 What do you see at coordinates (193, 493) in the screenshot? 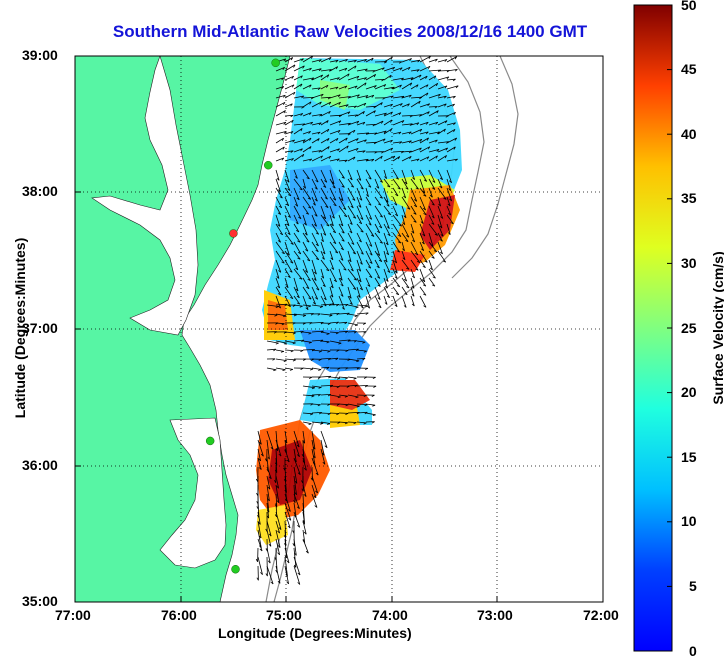
I see `sounds` at bounding box center [193, 493].